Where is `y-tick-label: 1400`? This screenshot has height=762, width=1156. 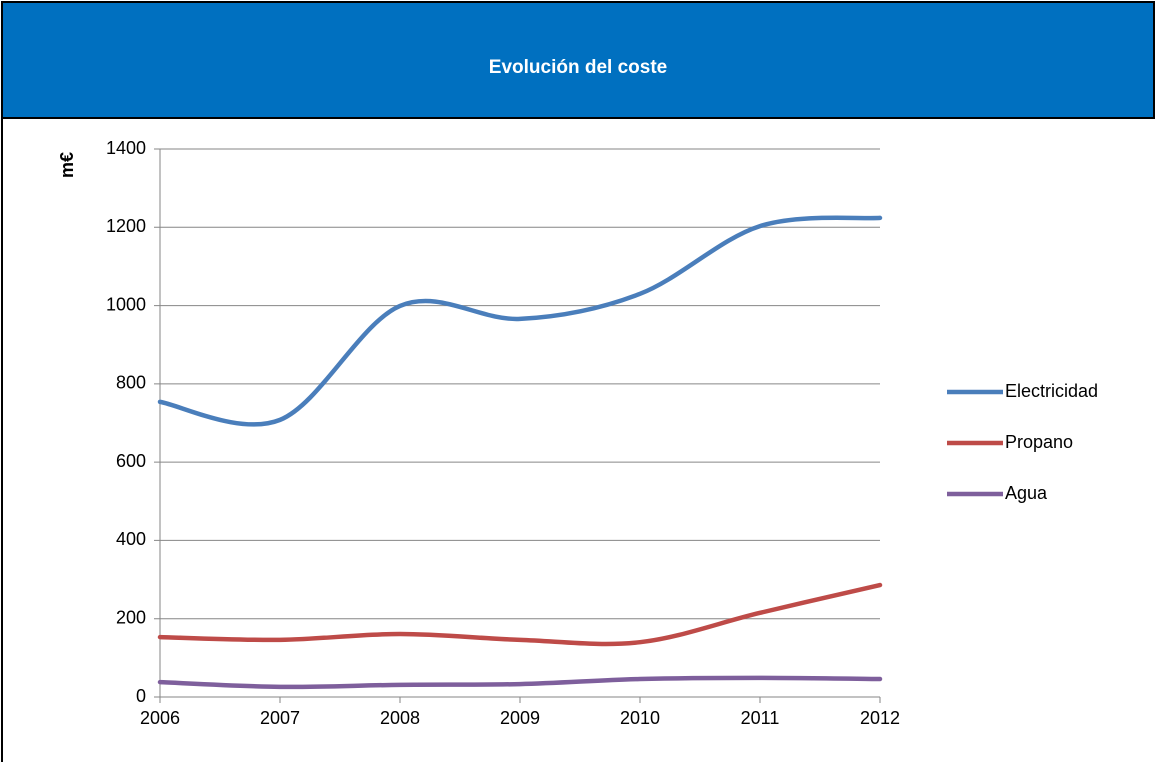 y-tick-label: 1400 is located at coordinates (126, 148).